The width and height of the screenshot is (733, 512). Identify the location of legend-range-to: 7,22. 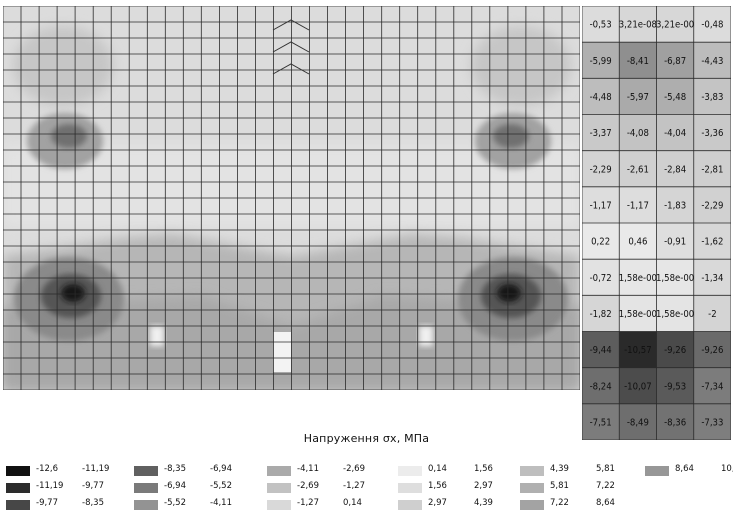
(605, 486).